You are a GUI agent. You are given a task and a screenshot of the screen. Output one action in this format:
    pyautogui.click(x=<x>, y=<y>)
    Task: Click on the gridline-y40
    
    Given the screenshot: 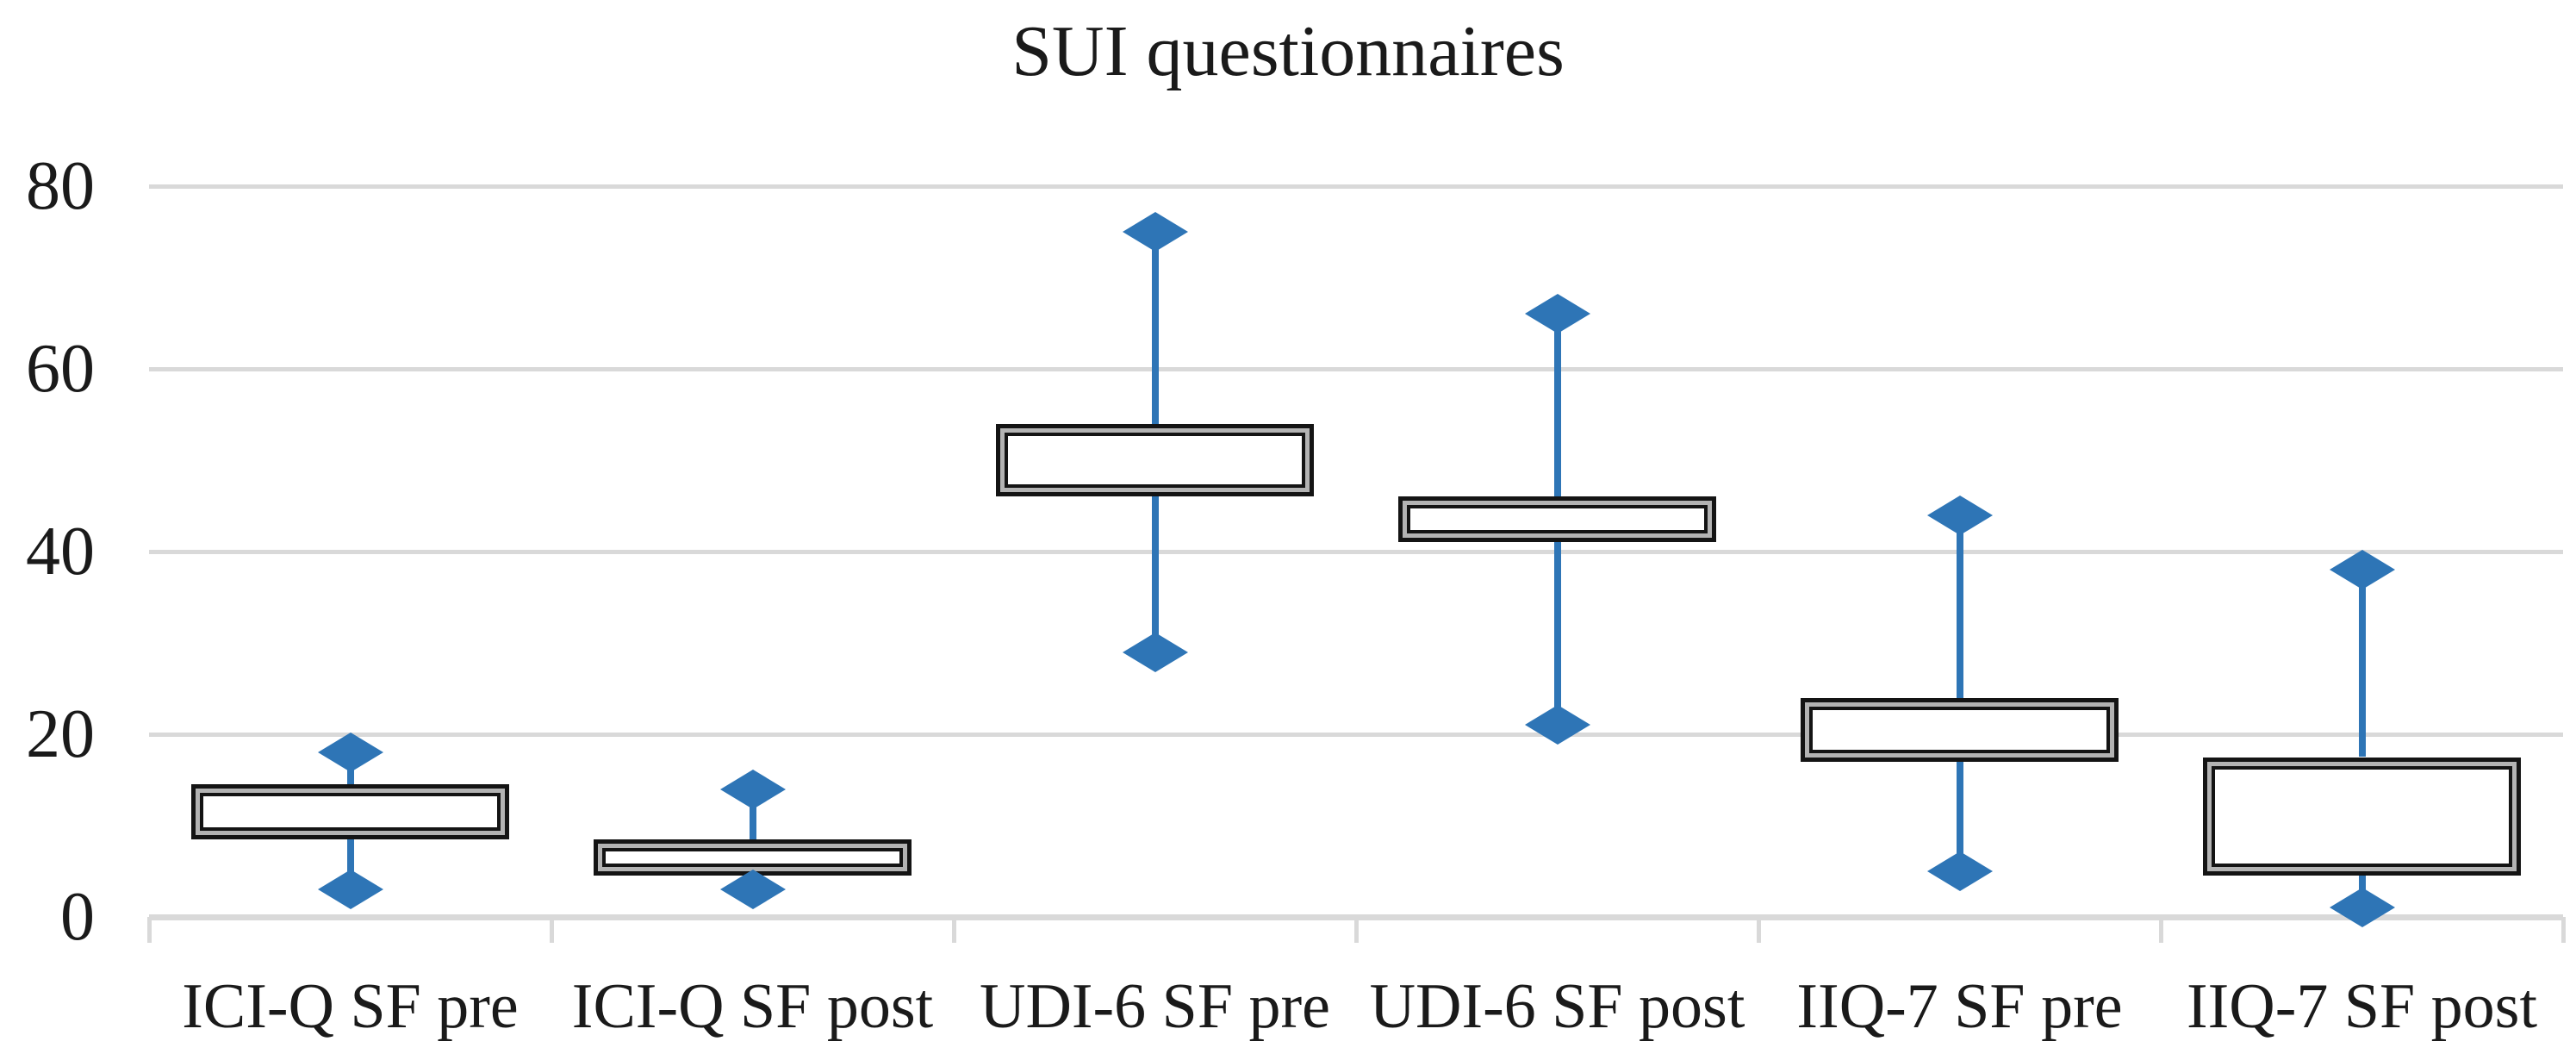 What is the action you would take?
    pyautogui.click(x=1356, y=552)
    